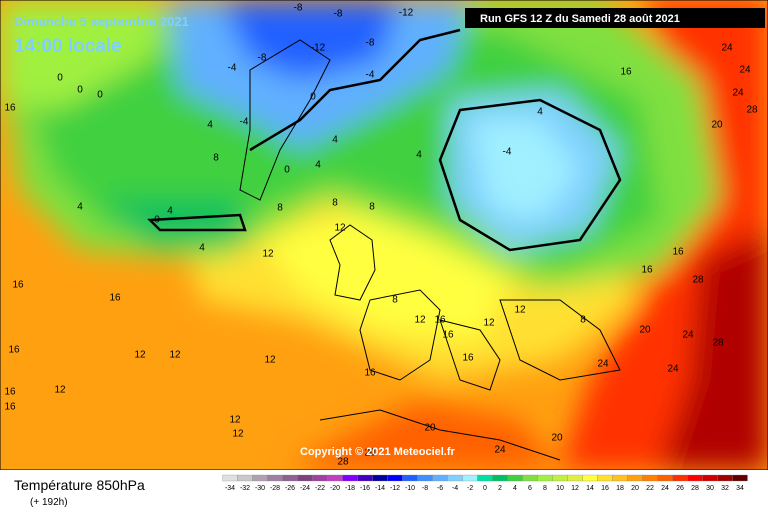  I want to click on variable-name: Température 850hPa, so click(79, 485).